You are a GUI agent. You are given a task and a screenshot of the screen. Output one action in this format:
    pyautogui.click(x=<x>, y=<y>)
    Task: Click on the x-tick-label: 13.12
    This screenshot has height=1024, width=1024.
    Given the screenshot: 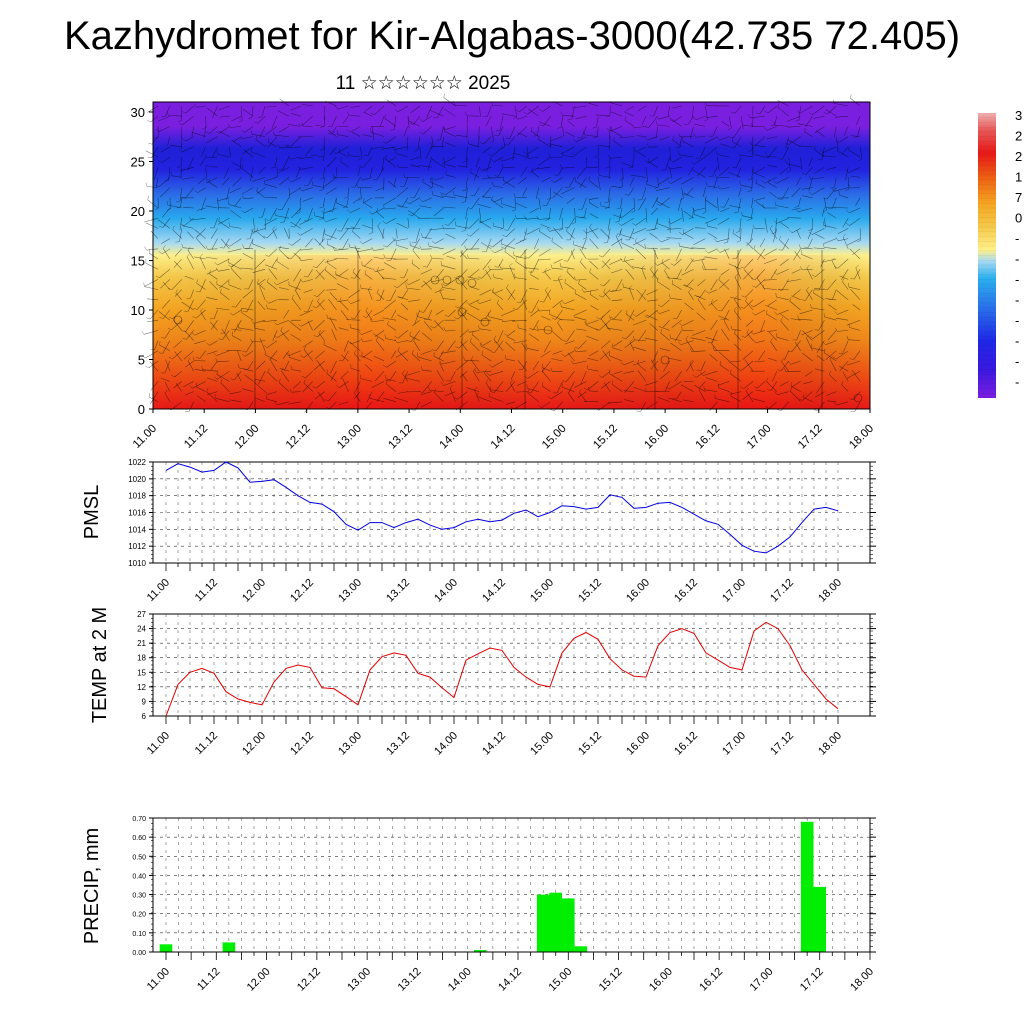 What is the action you would take?
    pyautogui.click(x=398, y=744)
    